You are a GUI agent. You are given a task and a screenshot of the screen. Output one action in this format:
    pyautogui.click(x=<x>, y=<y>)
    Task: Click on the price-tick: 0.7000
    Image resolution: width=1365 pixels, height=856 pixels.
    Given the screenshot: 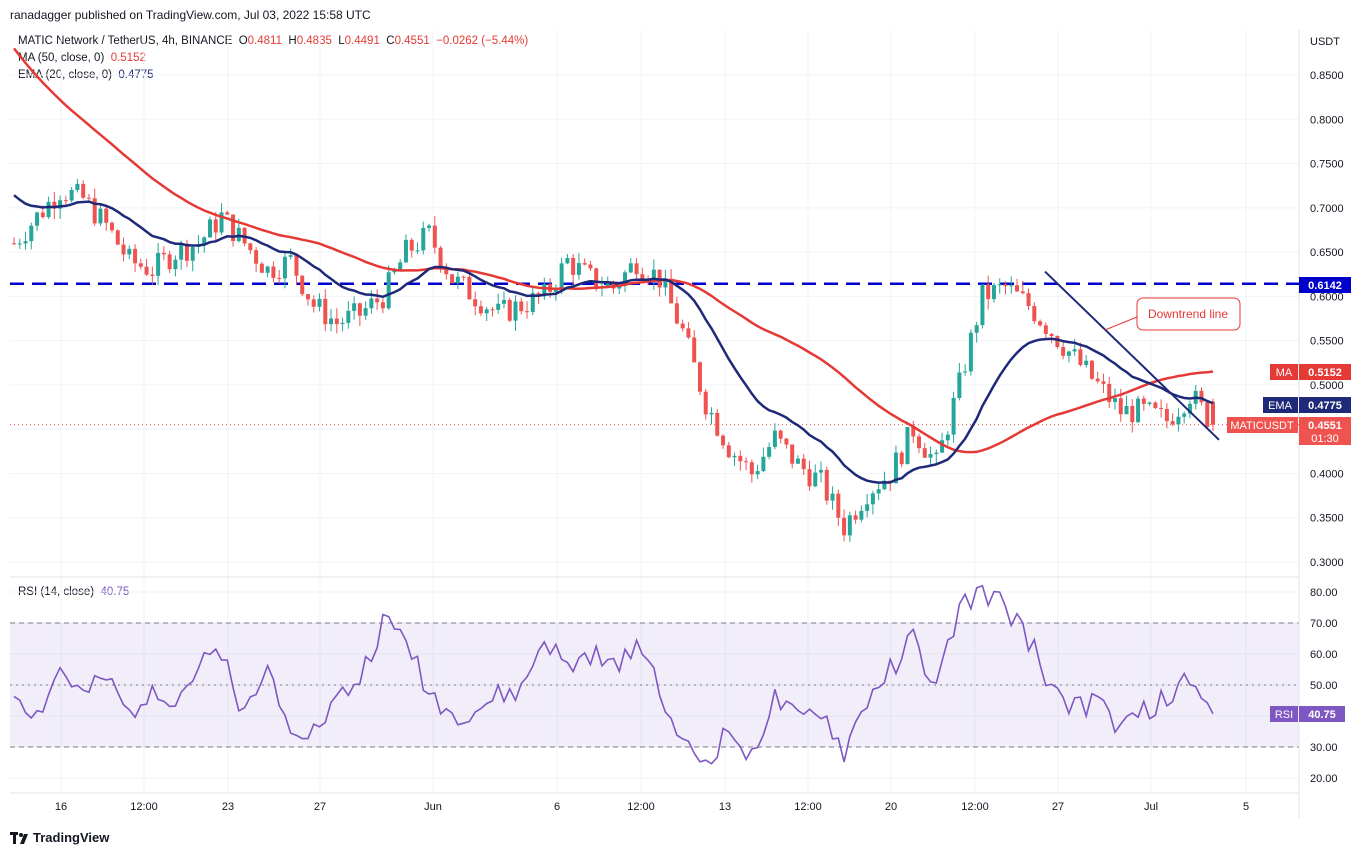 What is the action you would take?
    pyautogui.click(x=1327, y=209)
    